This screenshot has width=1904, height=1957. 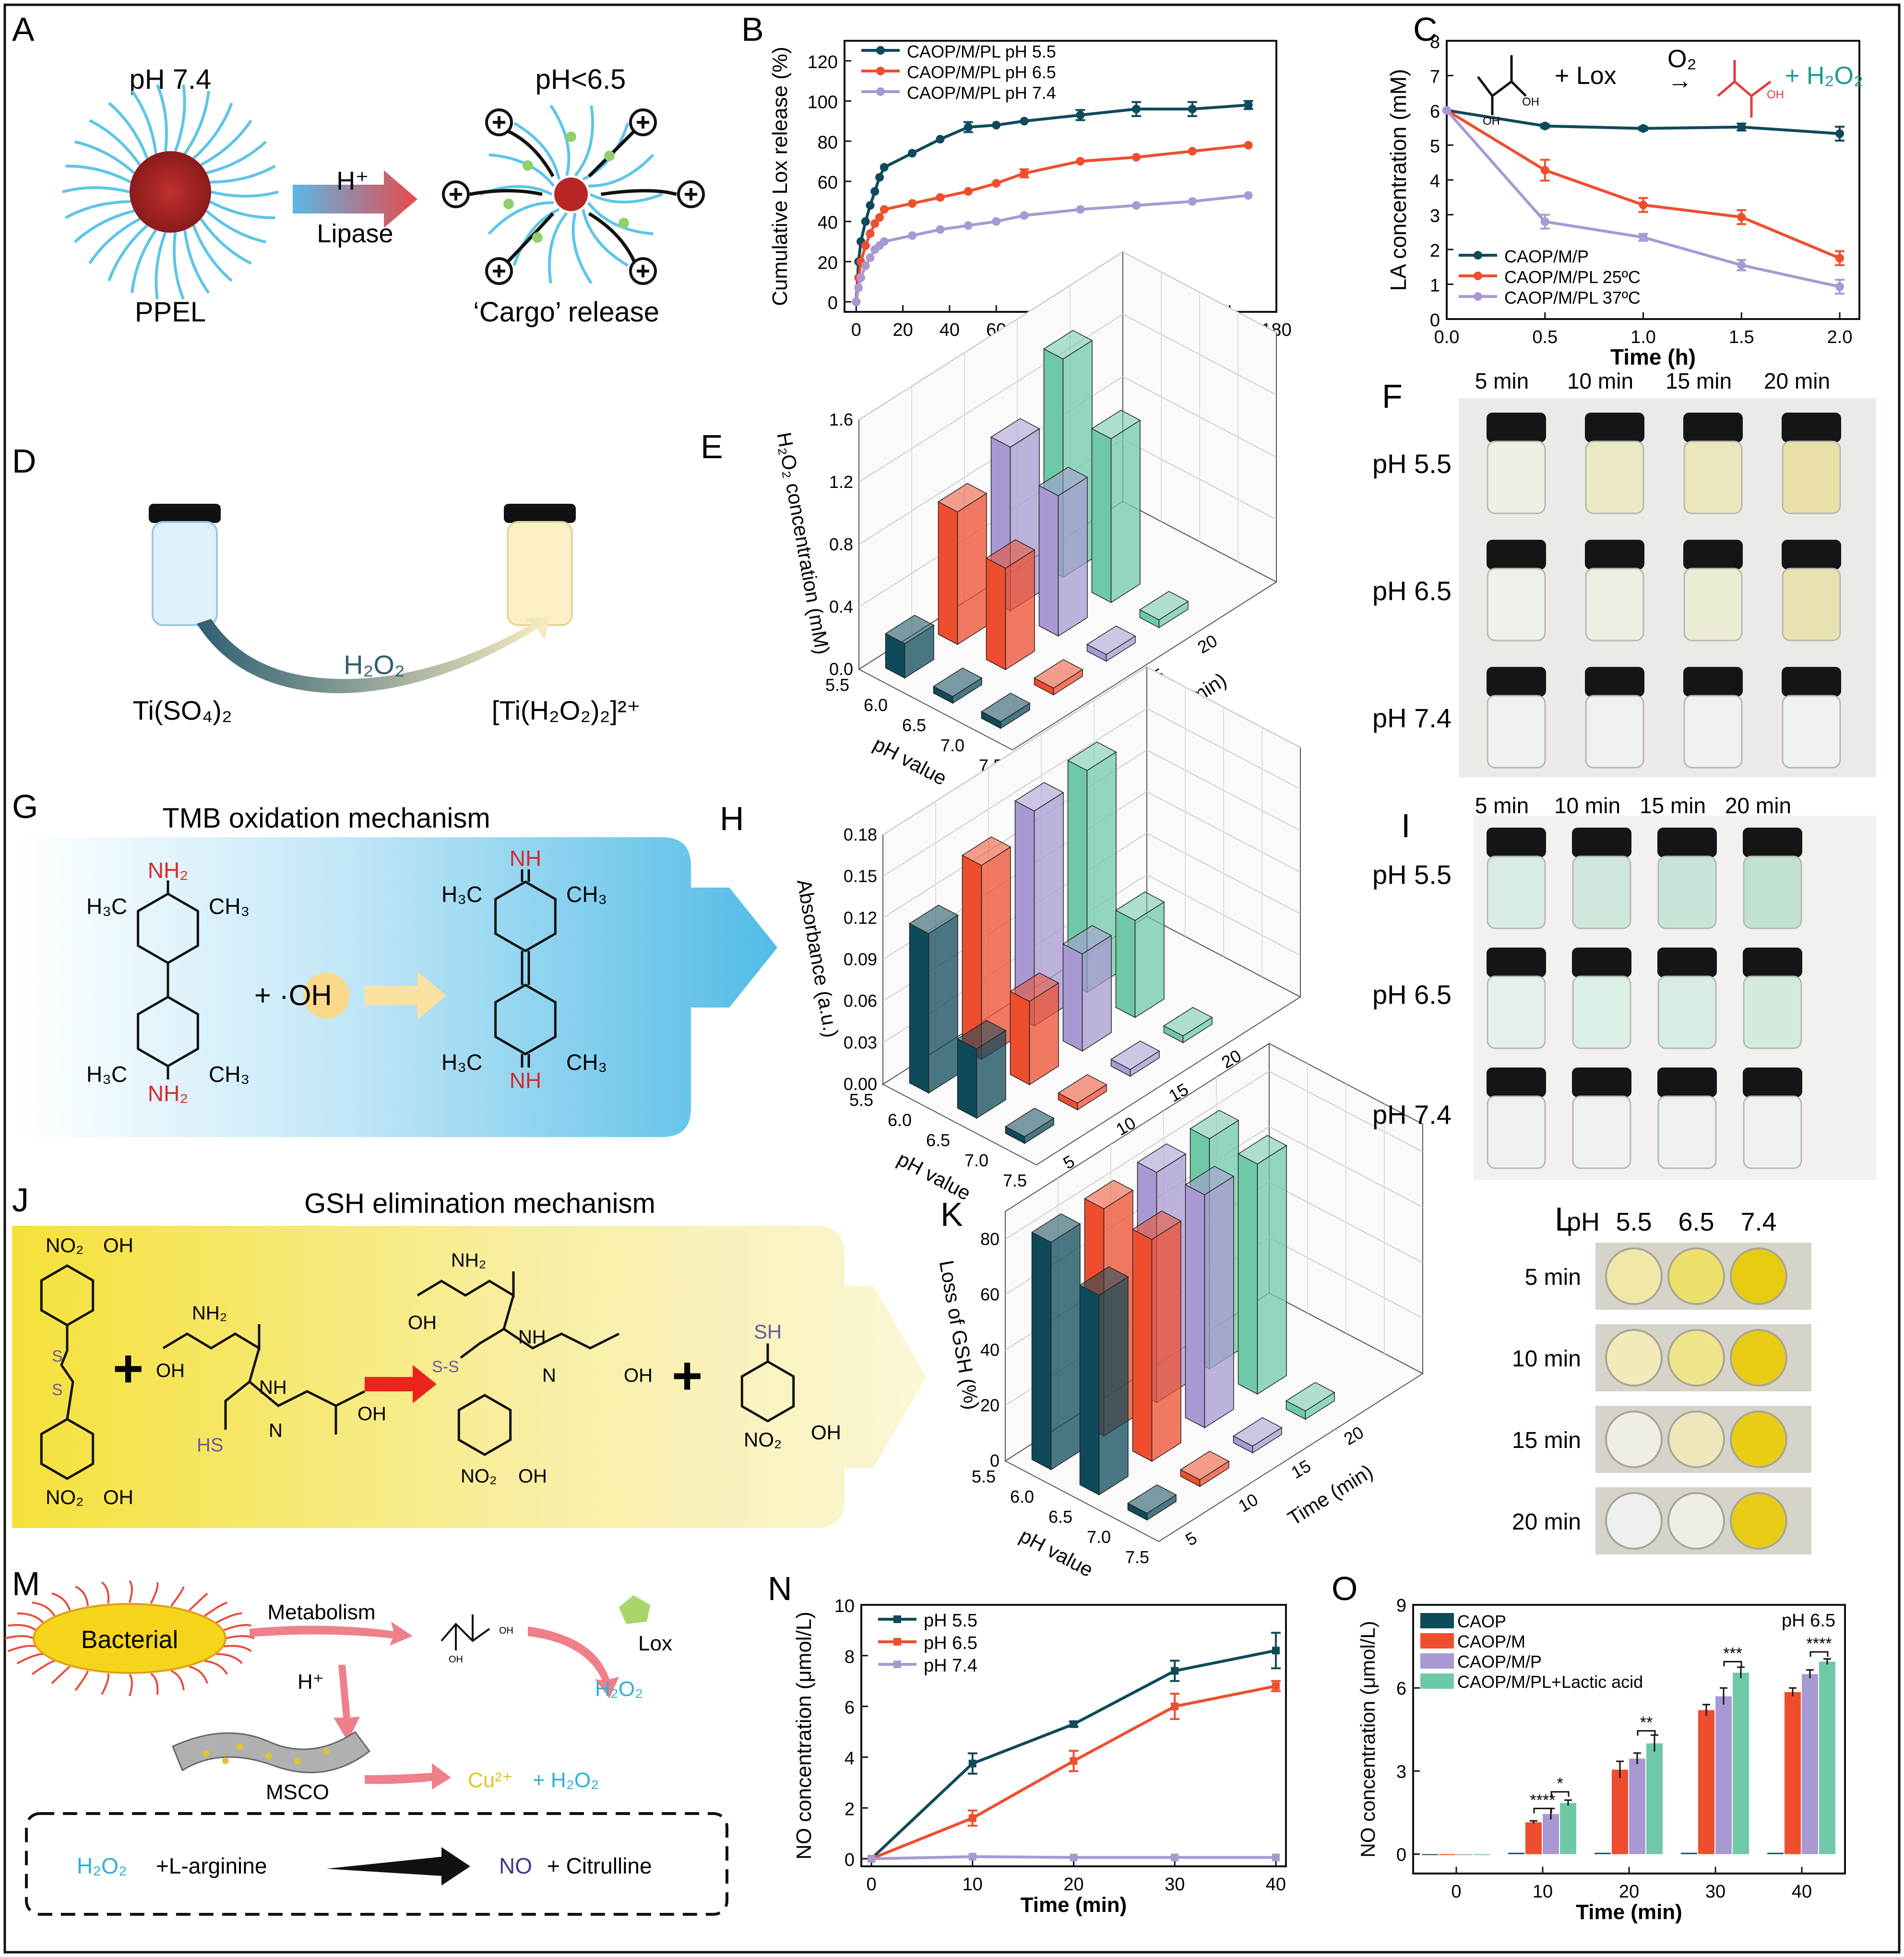 I want to click on z-tick-label: 0.00, so click(x=861, y=1084).